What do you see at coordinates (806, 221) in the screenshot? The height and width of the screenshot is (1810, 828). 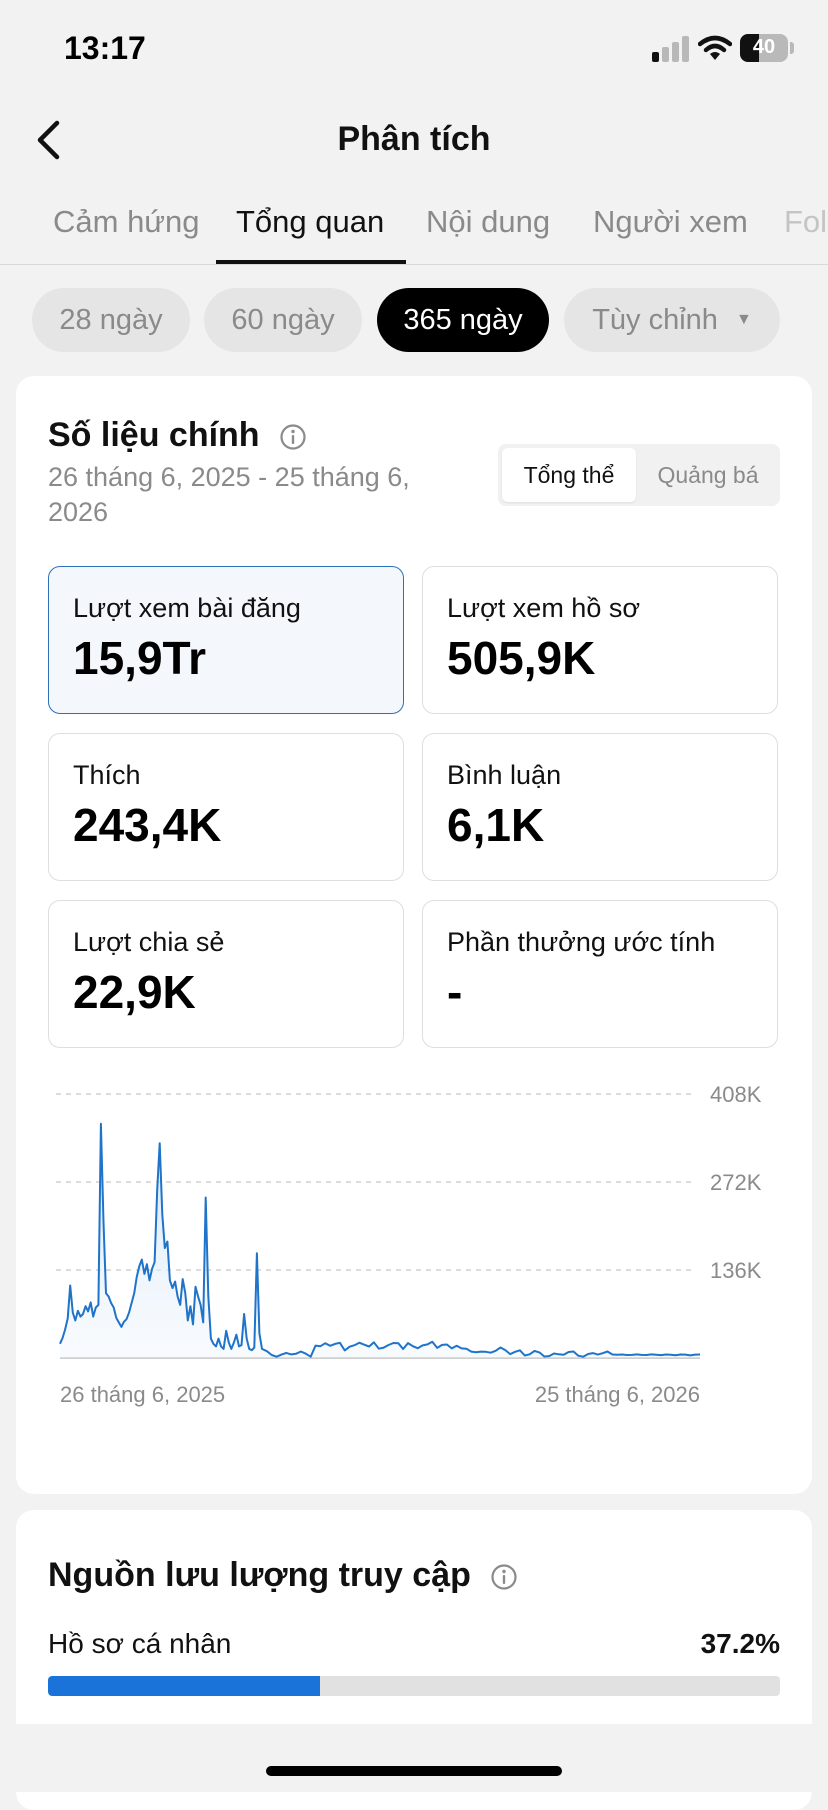 I see `tab-followers: Fol` at bounding box center [806, 221].